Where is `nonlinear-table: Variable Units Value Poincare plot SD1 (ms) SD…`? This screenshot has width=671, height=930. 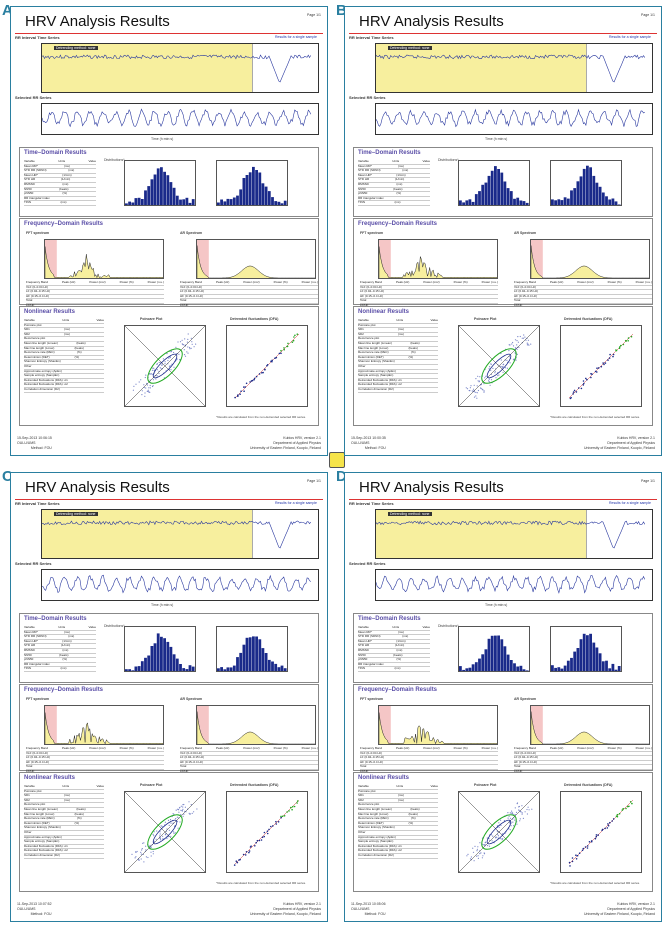
nonlinear-table: Variable Units Value Poincare plot SD1 (ms) SD… is located at coordinates (64, 821).